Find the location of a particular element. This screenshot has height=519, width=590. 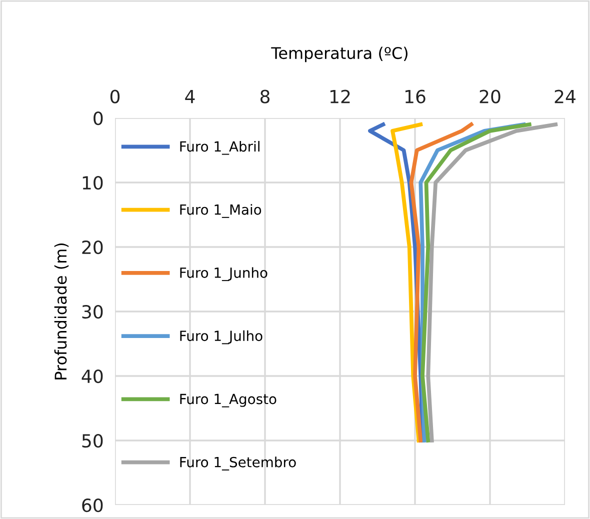

y-tick-label: 60 is located at coordinates (92, 505).